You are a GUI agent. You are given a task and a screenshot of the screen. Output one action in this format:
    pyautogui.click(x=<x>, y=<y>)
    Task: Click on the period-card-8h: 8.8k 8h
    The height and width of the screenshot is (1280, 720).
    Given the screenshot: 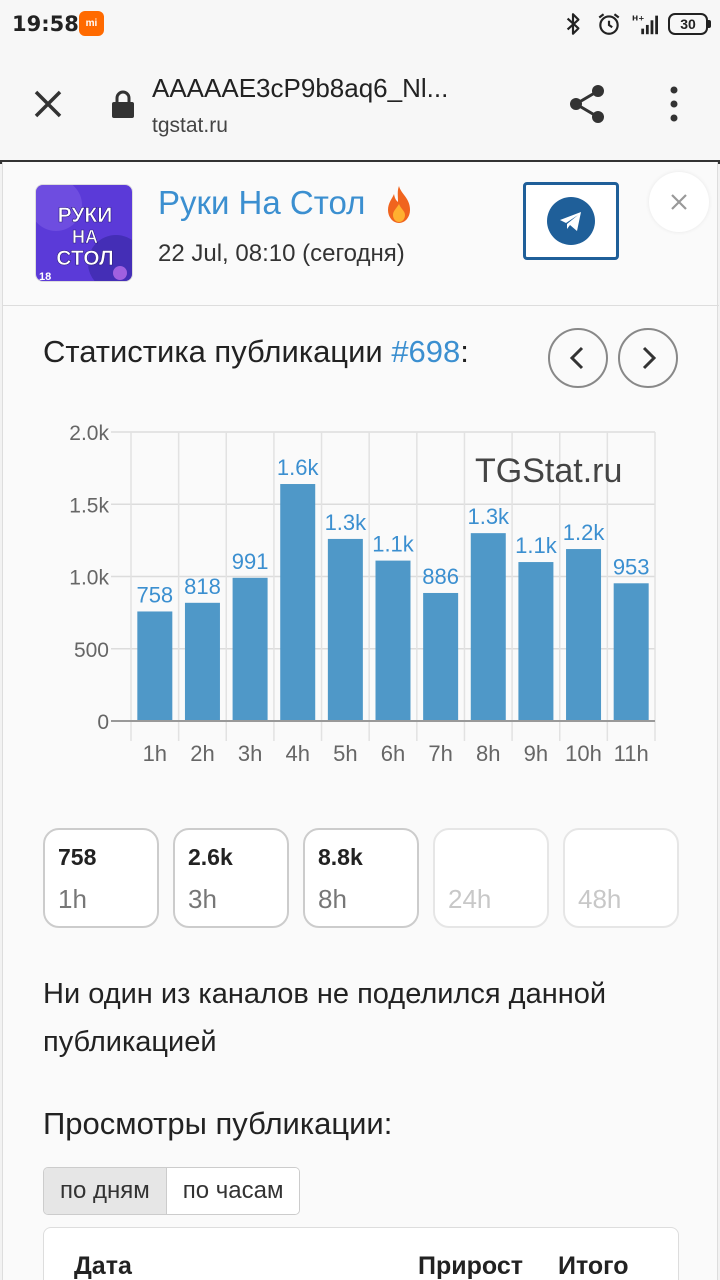 What is the action you would take?
    pyautogui.click(x=361, y=878)
    